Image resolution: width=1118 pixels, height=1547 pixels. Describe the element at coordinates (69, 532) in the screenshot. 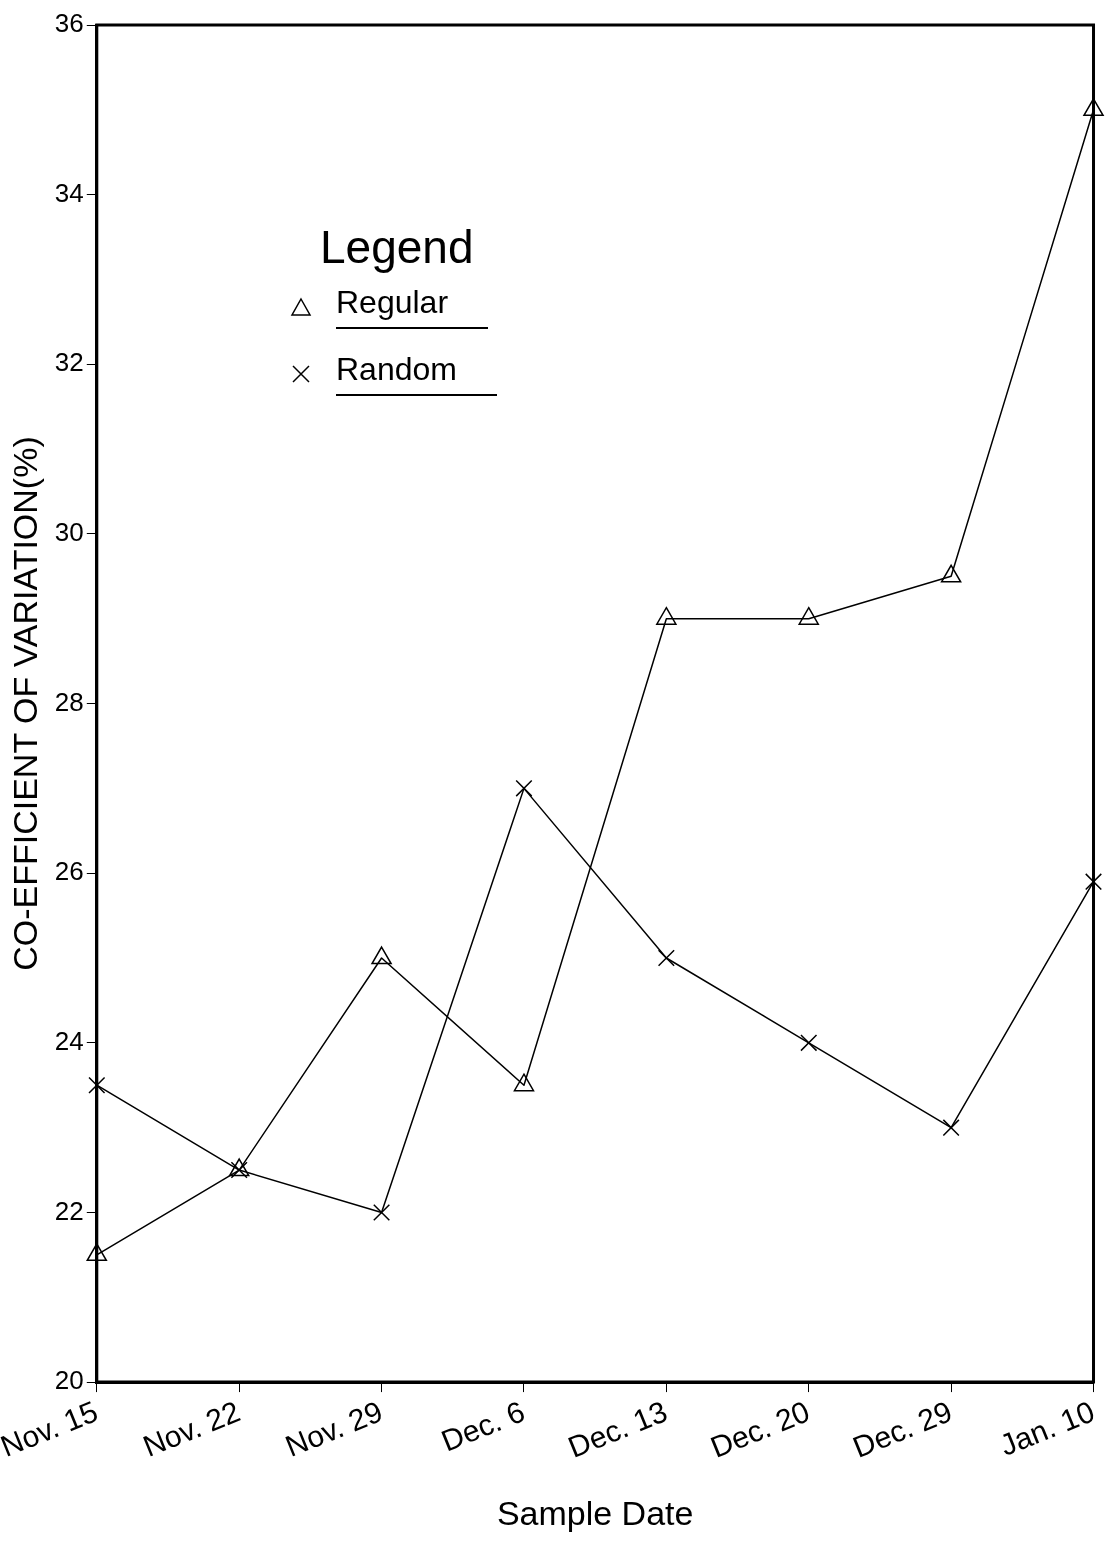

I see `y-tick-label: 30` at that location.